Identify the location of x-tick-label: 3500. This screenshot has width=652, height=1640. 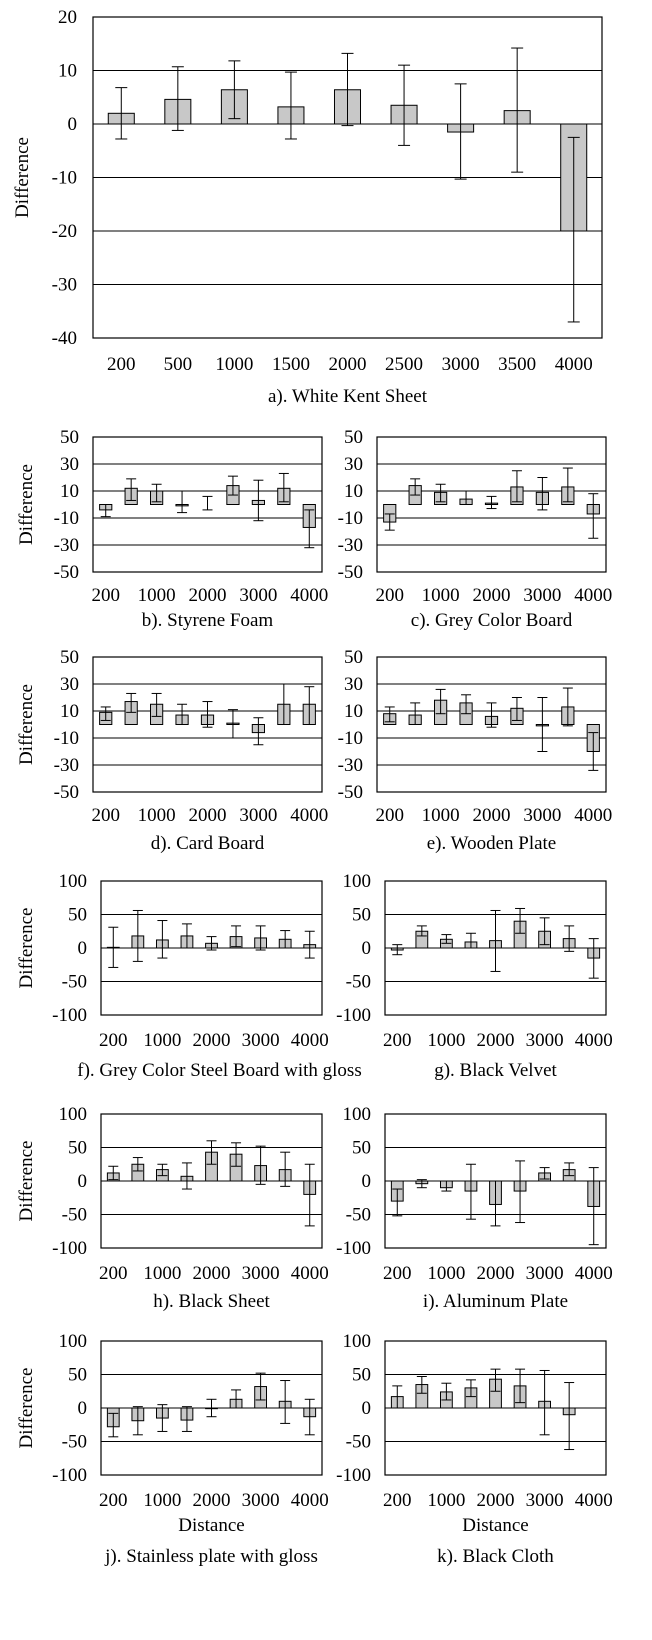
(517, 364).